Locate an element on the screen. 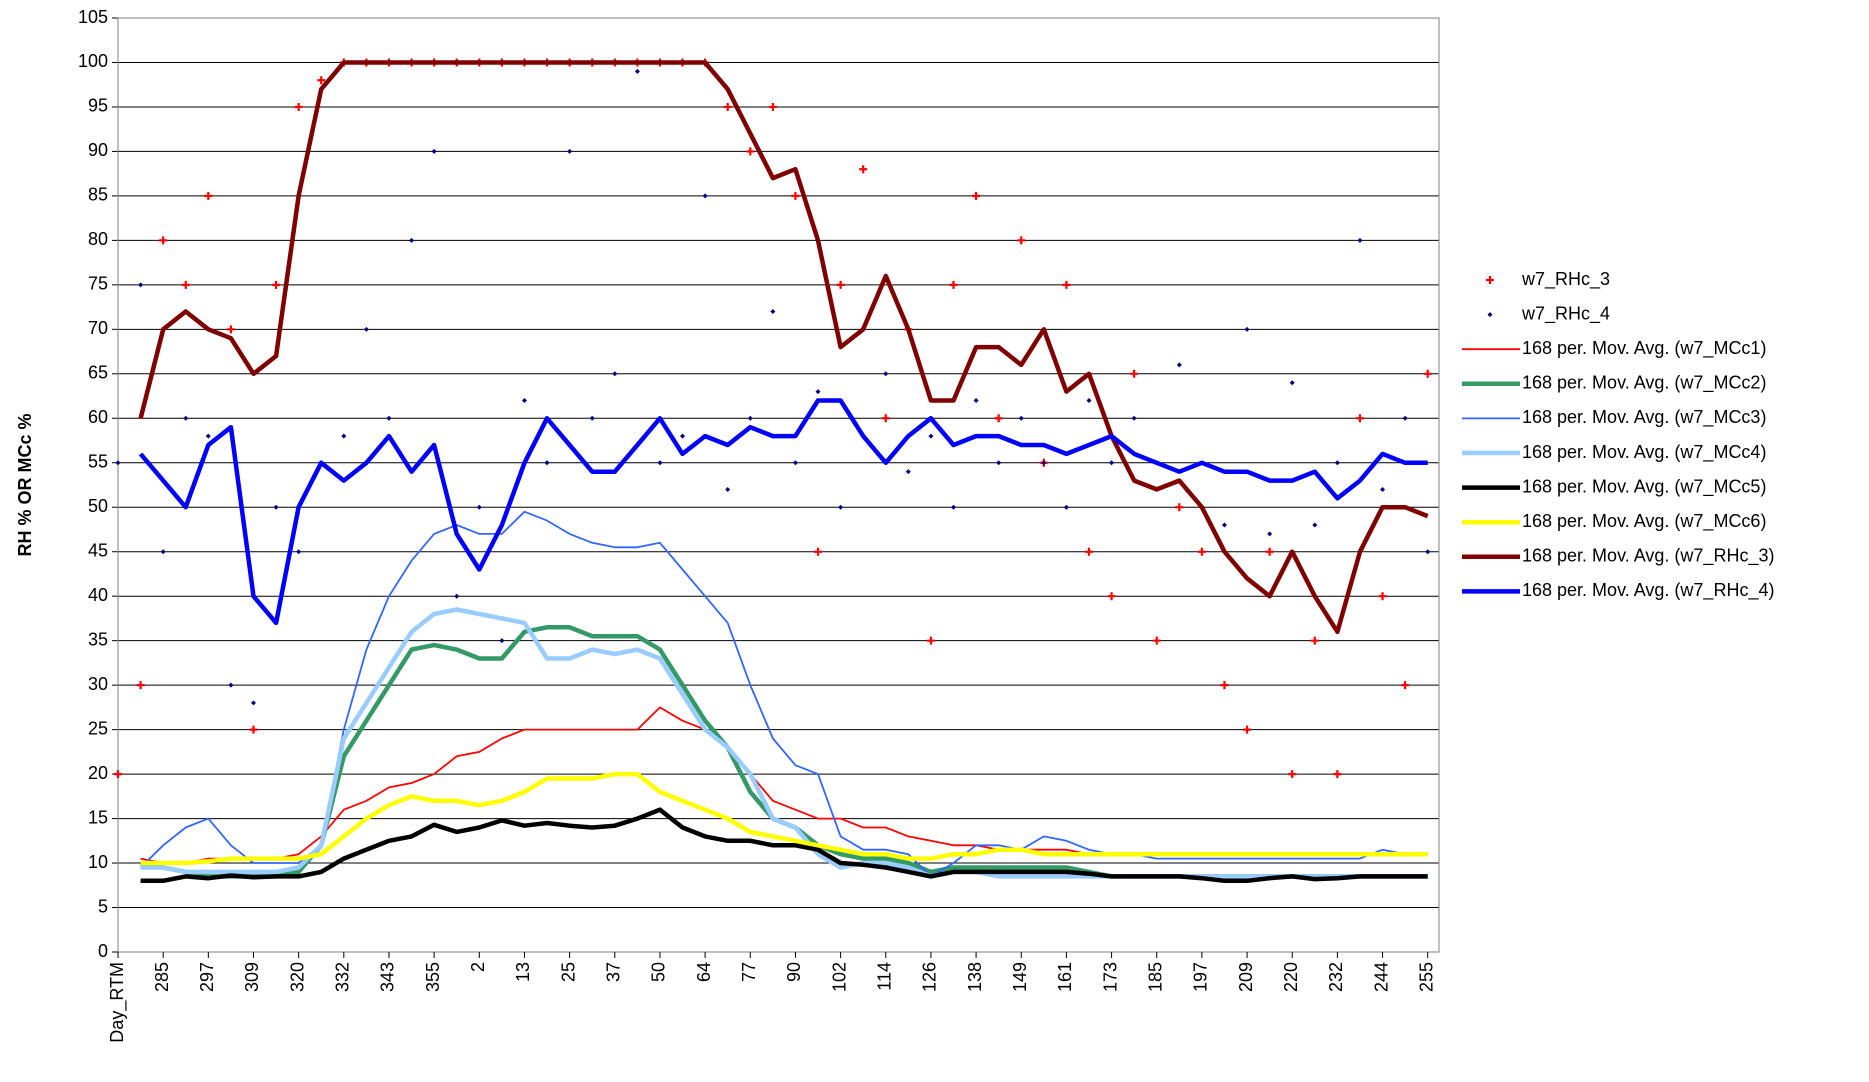 The image size is (1869, 1082). y-axis-title: RH % OR MCc % is located at coordinates (25, 484).